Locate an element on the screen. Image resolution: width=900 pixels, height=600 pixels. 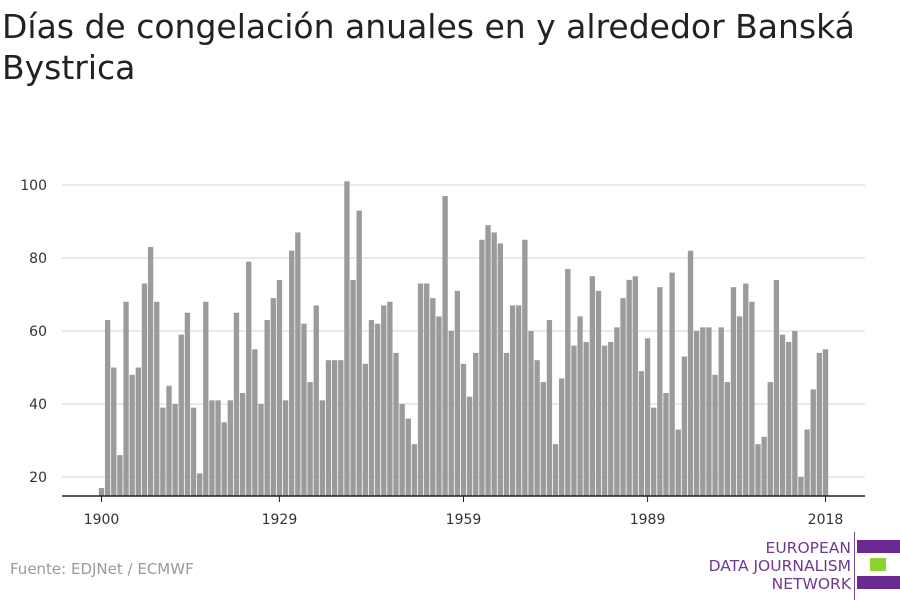
bar-1917 is located at coordinates (206, 398).